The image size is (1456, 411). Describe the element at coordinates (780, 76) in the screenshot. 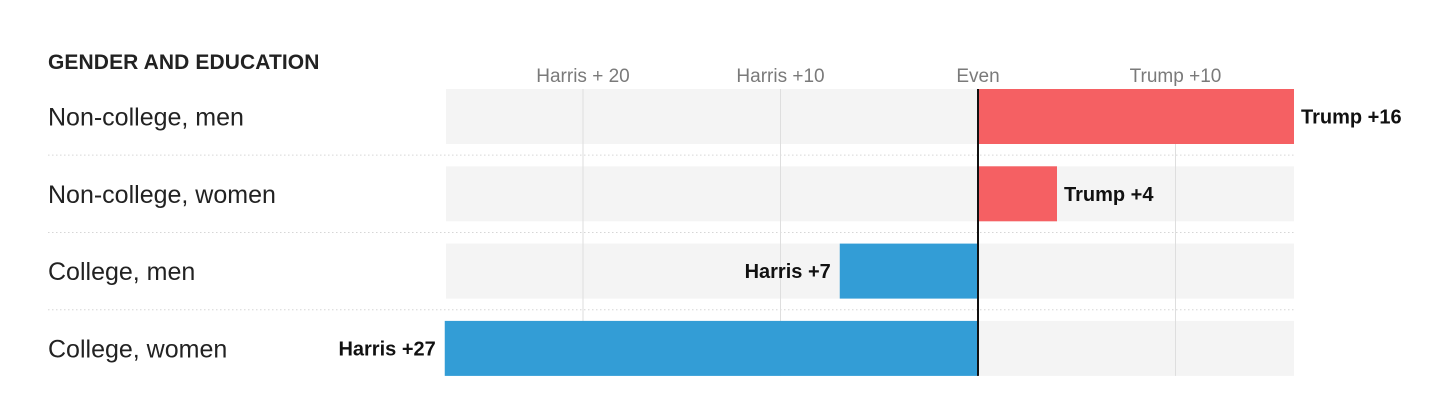

I see `x-tick-label: Harris +10` at that location.